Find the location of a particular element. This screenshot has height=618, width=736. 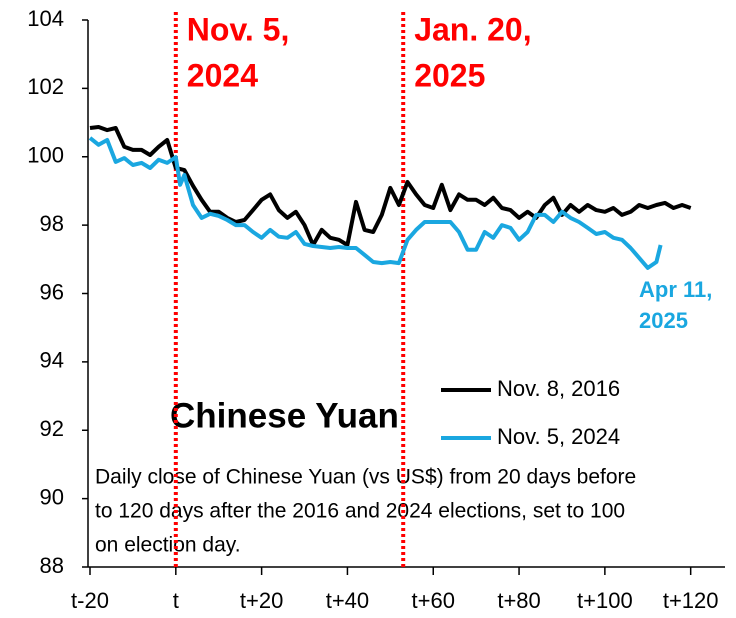

event-label: Nov. 5, is located at coordinates (238, 29).